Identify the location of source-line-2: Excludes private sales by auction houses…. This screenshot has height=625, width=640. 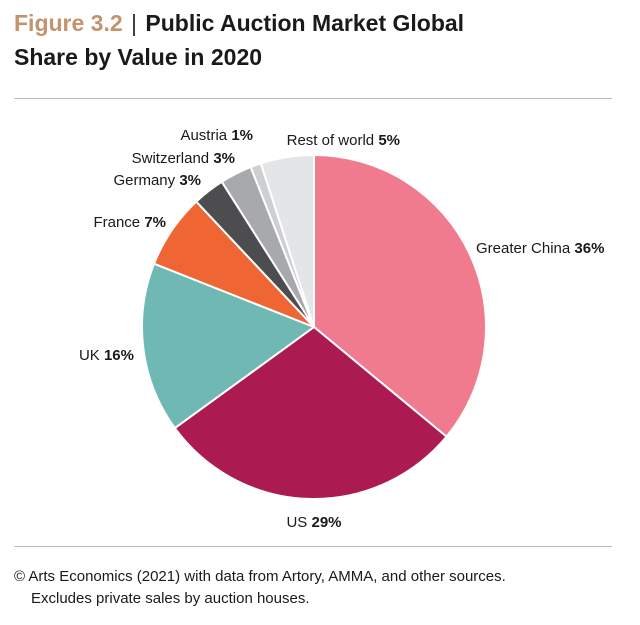
(170, 598).